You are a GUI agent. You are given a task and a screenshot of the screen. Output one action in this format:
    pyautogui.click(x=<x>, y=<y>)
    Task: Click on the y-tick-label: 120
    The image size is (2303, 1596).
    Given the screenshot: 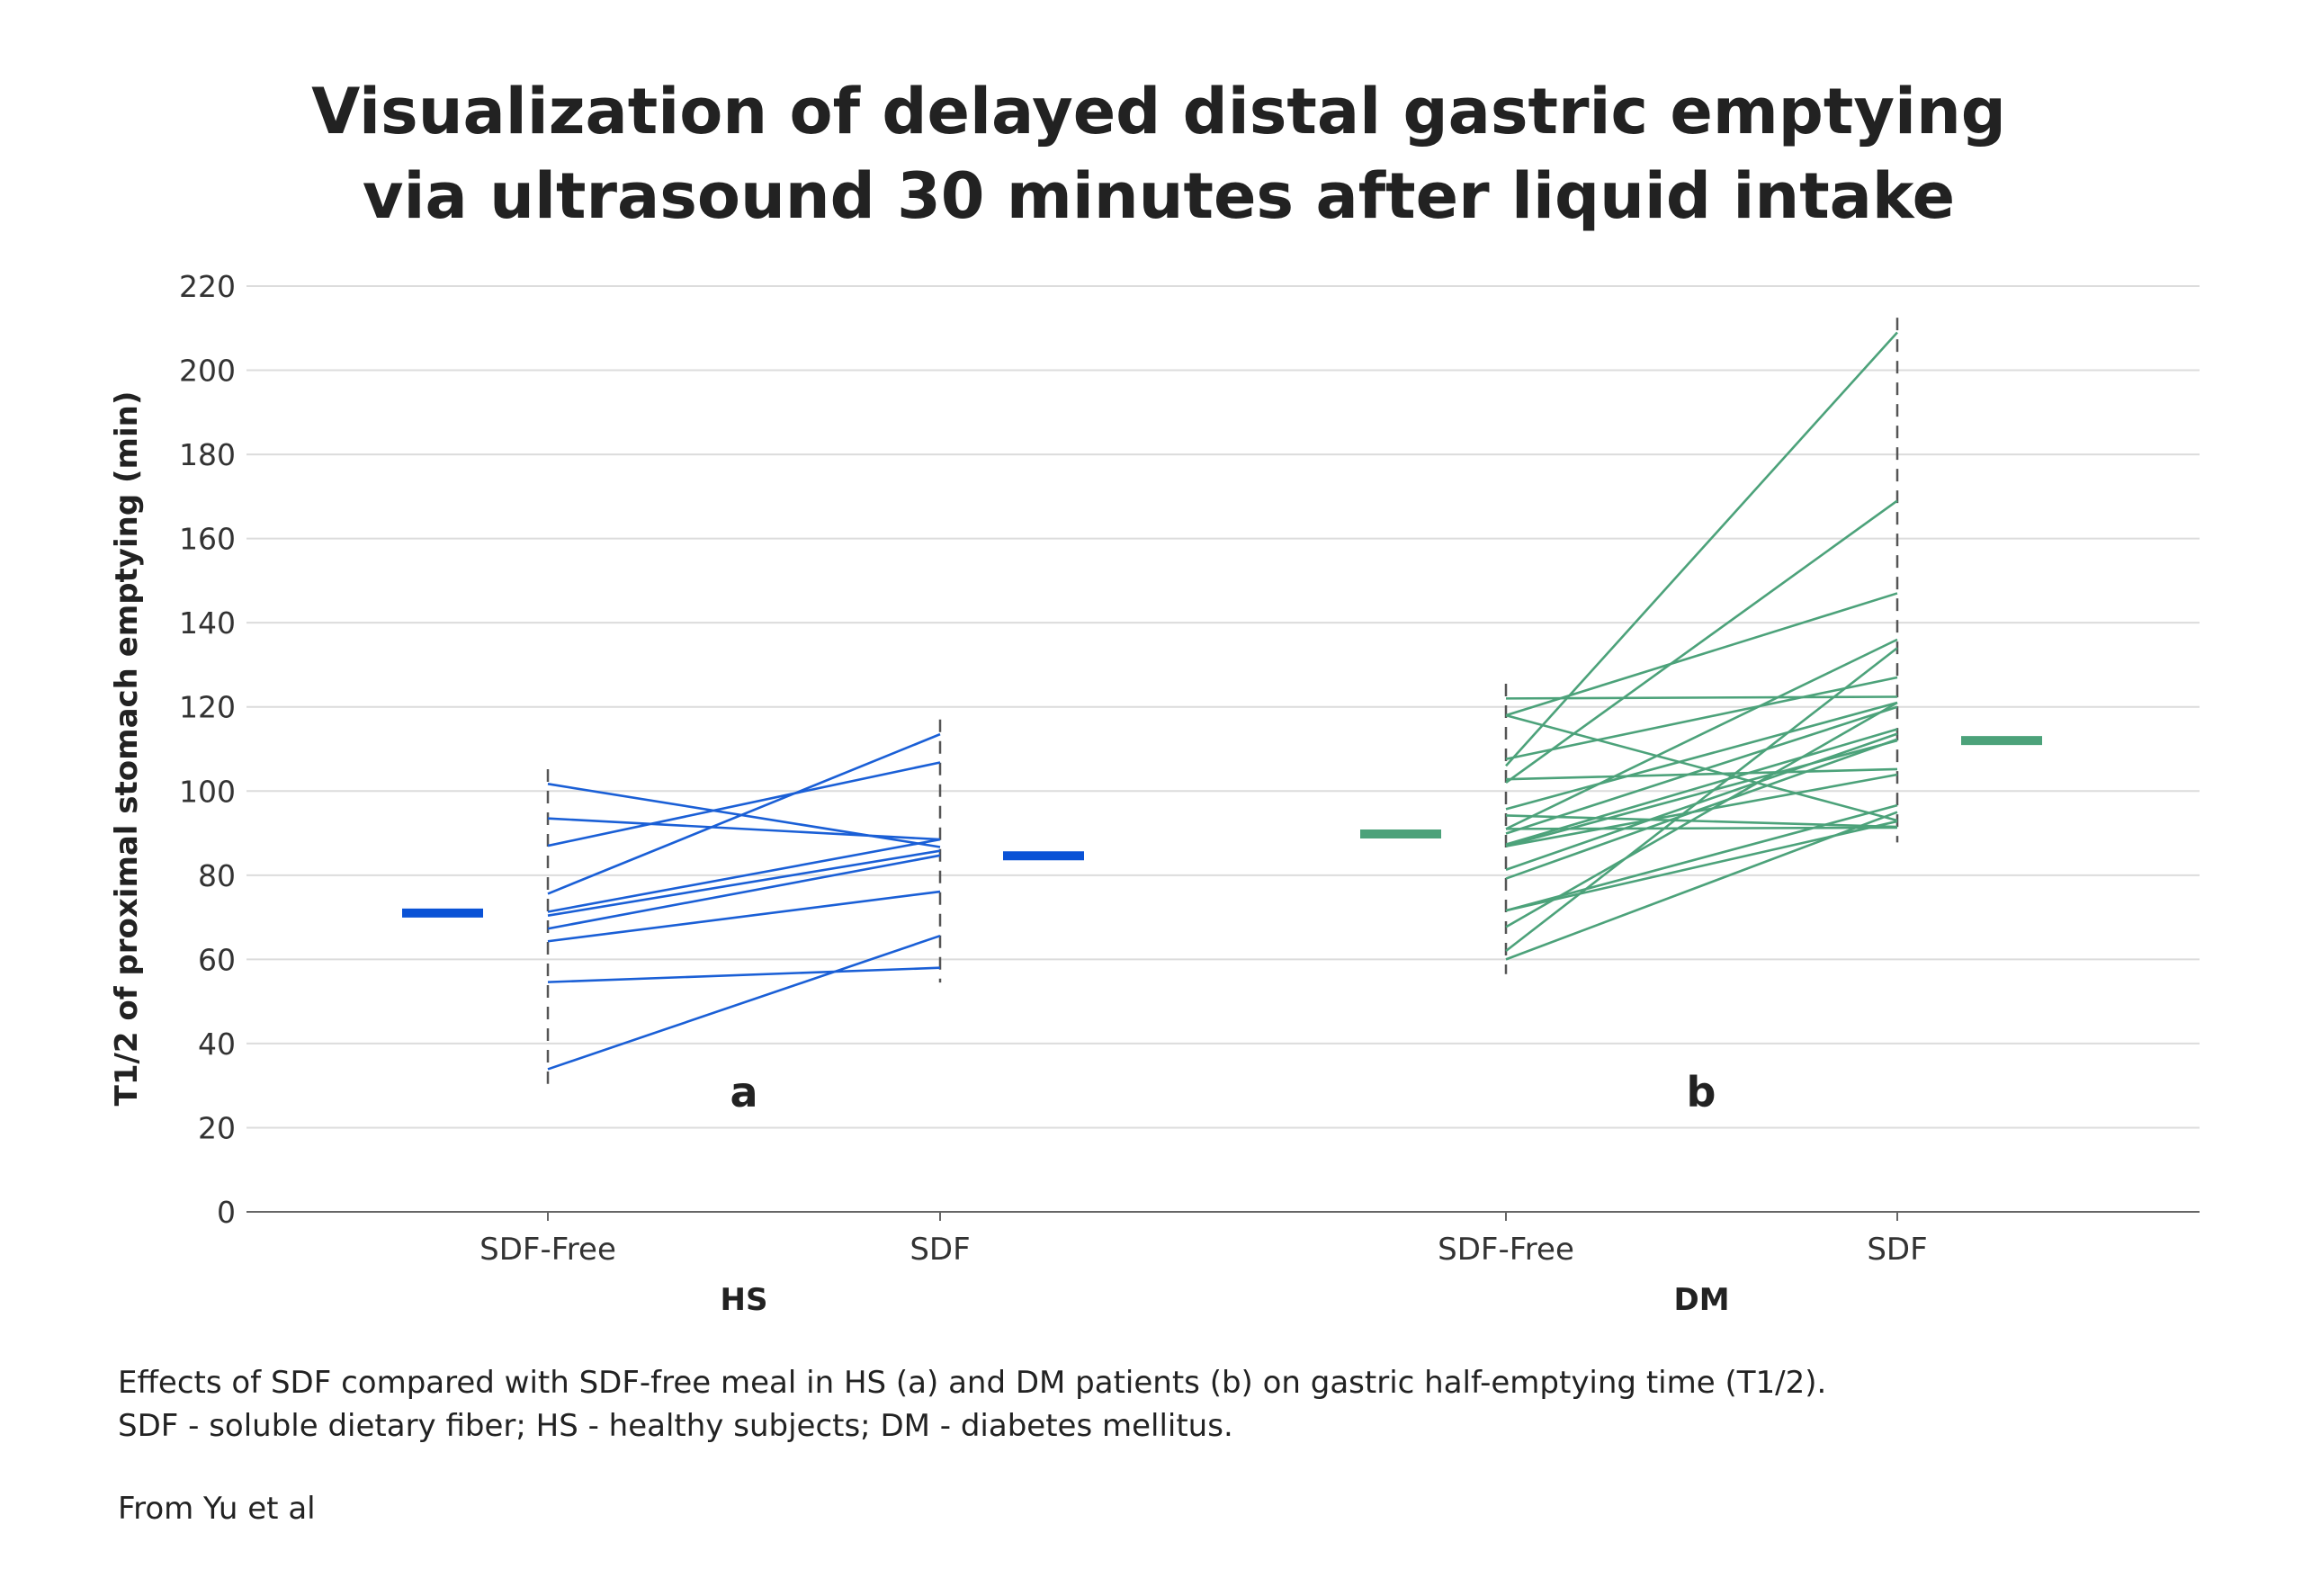 What is the action you would take?
    pyautogui.click(x=208, y=707)
    